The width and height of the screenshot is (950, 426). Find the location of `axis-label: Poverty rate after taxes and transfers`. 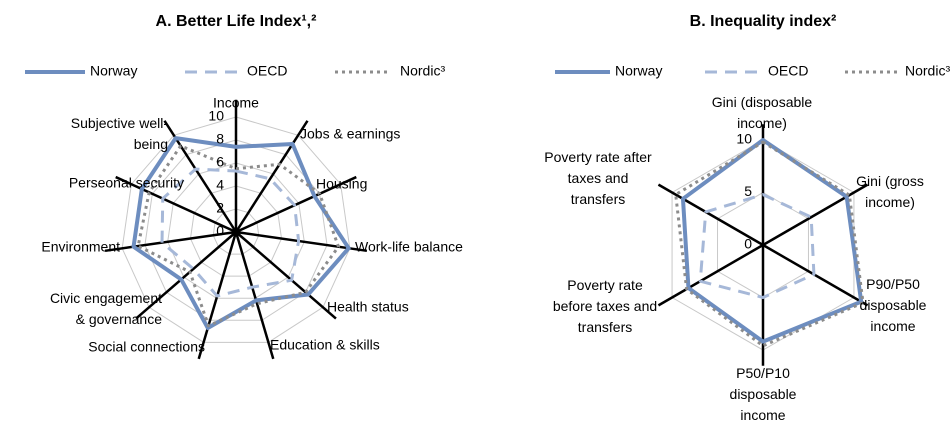

axis-label: Poverty rate after taxes and transfers is located at coordinates (598, 178).